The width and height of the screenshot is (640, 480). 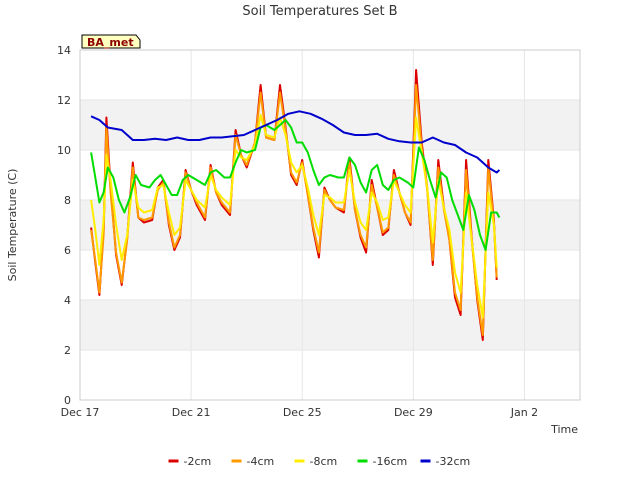 I want to click on badge: BA_met, so click(x=111, y=41).